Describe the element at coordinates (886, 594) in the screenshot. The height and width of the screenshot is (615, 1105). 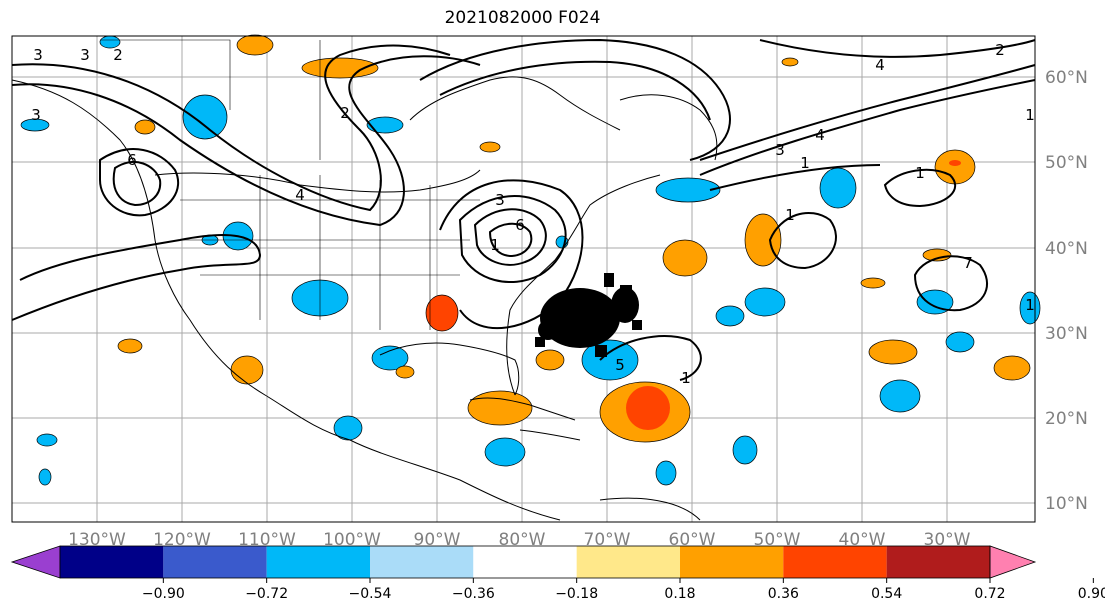
I see `colorbar-tick-label: 0.54` at that location.